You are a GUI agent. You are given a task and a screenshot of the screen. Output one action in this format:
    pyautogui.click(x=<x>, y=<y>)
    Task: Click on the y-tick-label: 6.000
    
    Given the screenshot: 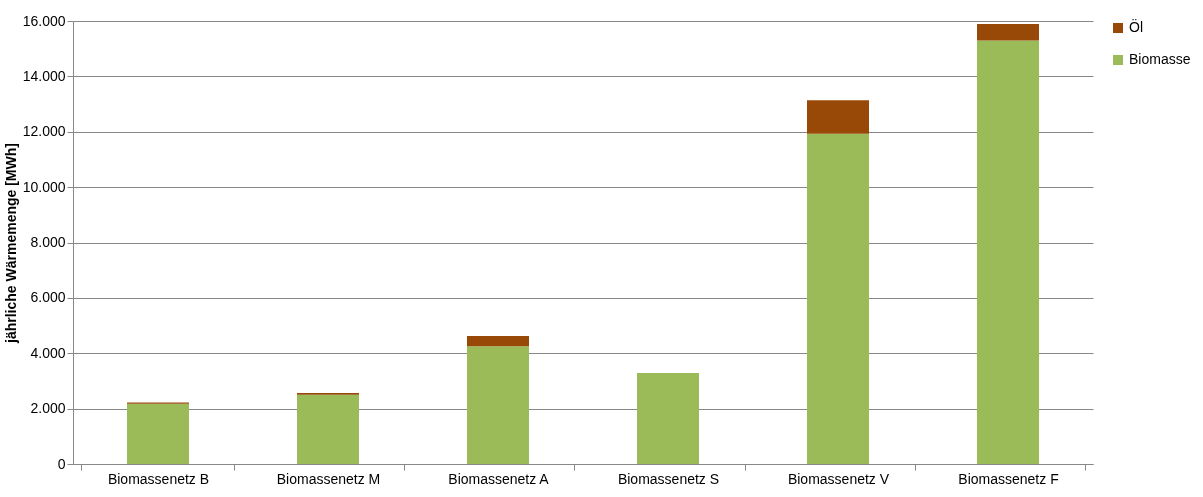 What is the action you would take?
    pyautogui.click(x=48, y=297)
    